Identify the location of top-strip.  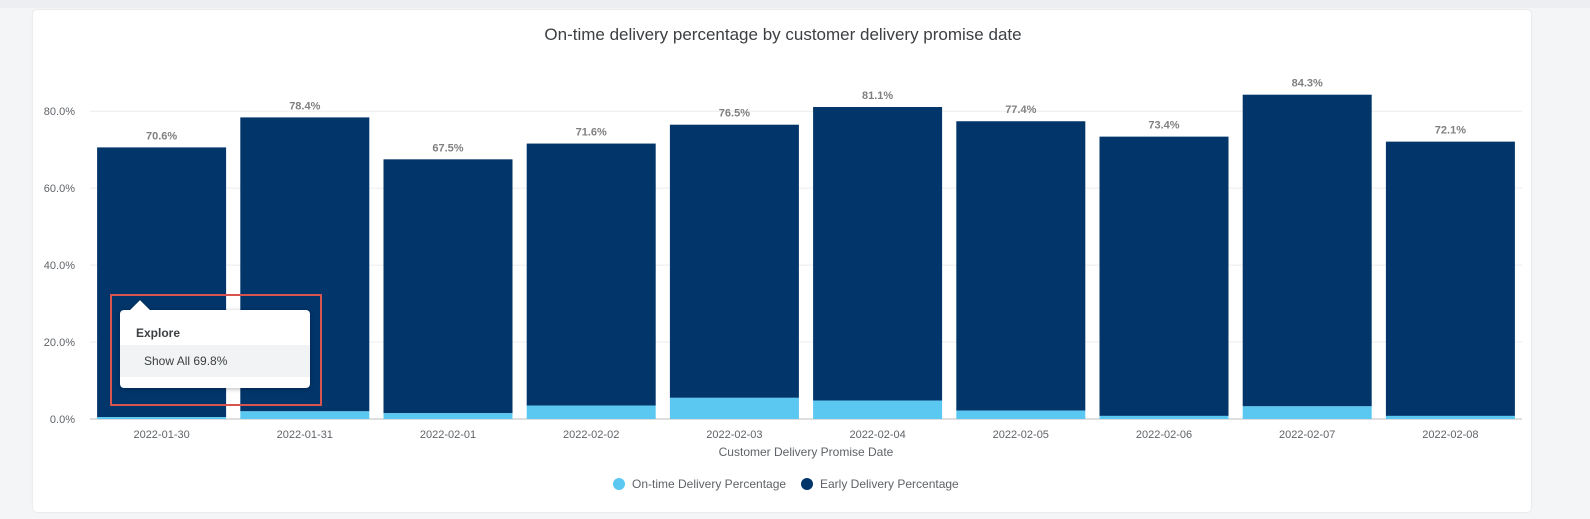
(795, 4).